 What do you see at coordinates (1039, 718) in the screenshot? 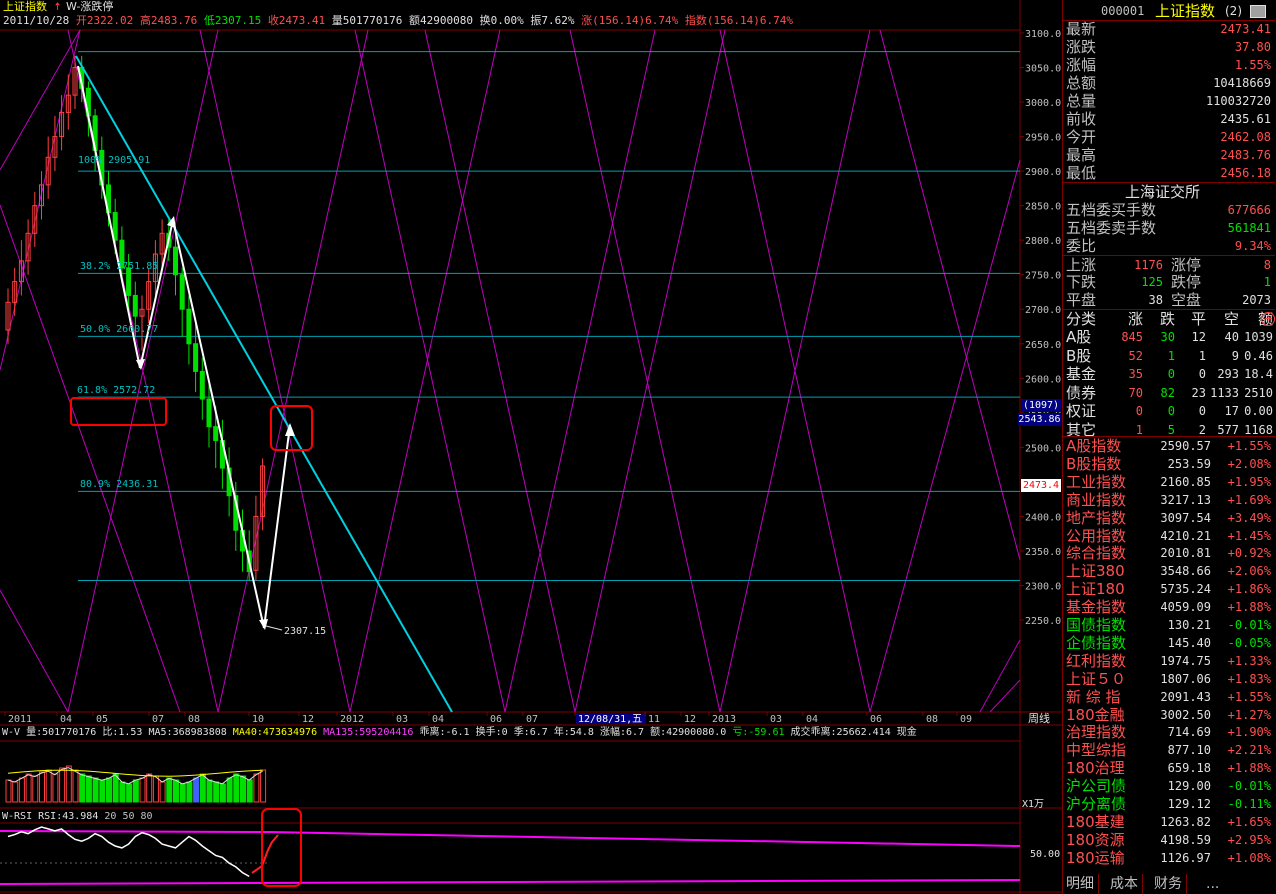
I see `period-label: 周线` at bounding box center [1039, 718].